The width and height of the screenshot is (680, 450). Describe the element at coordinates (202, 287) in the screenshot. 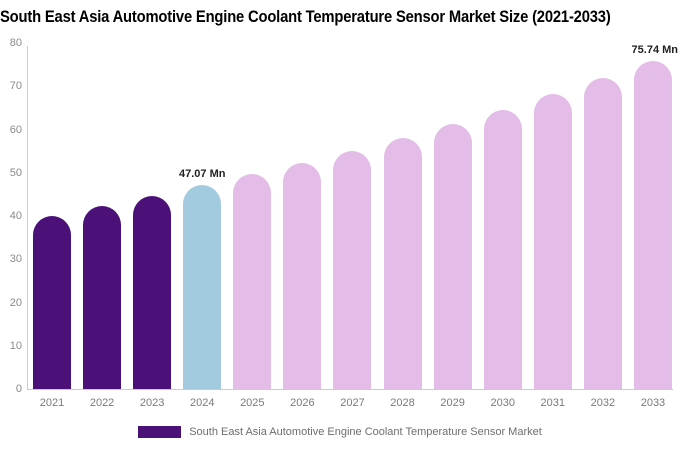

I see `bar-2024` at that location.